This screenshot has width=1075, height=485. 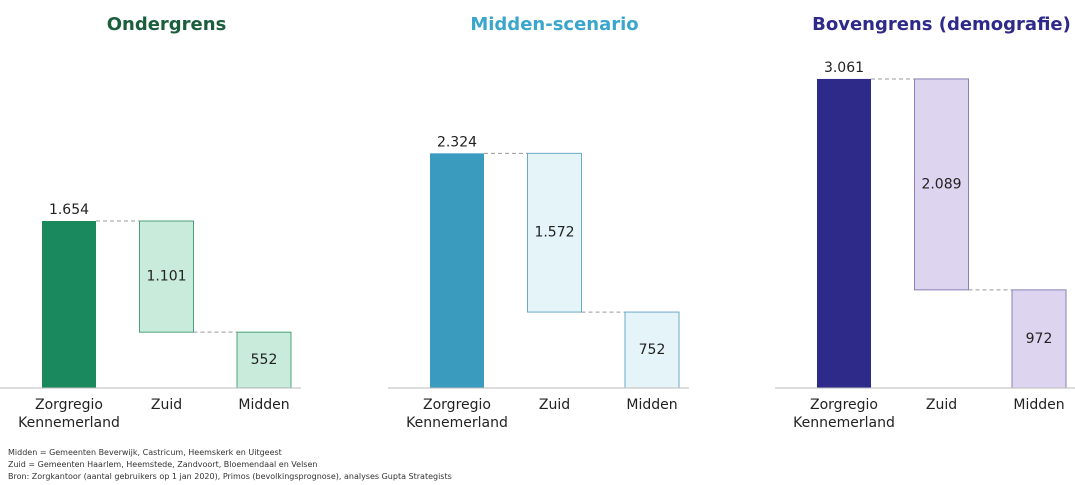 What do you see at coordinates (457, 142) in the screenshot?
I see `value-label: 2.324` at bounding box center [457, 142].